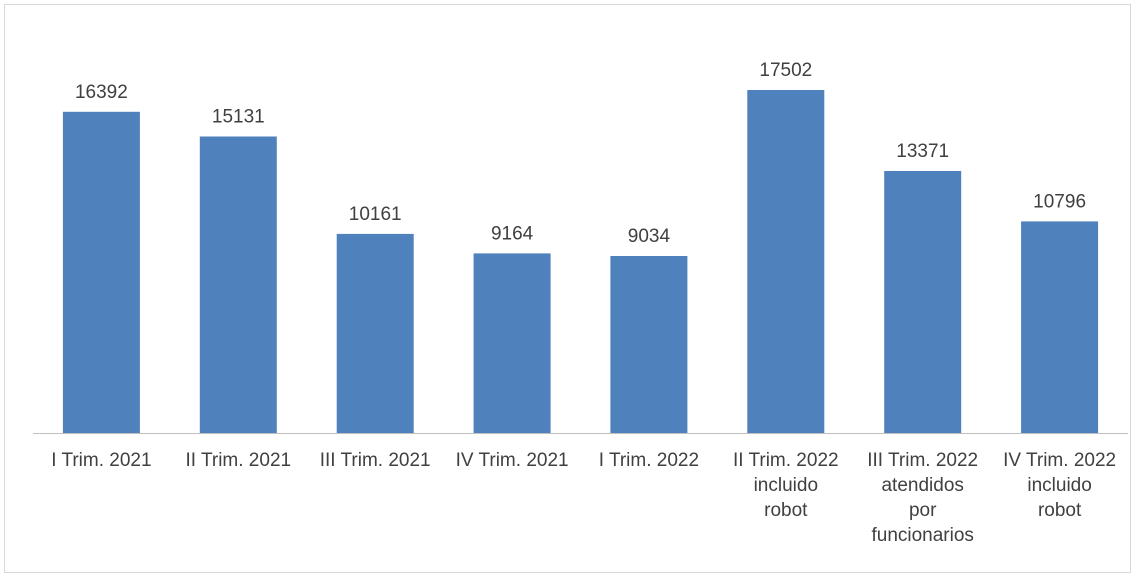 The height and width of the screenshot is (579, 1137). I want to click on x-tick-label: IV Trim. 2021, so click(512, 460).